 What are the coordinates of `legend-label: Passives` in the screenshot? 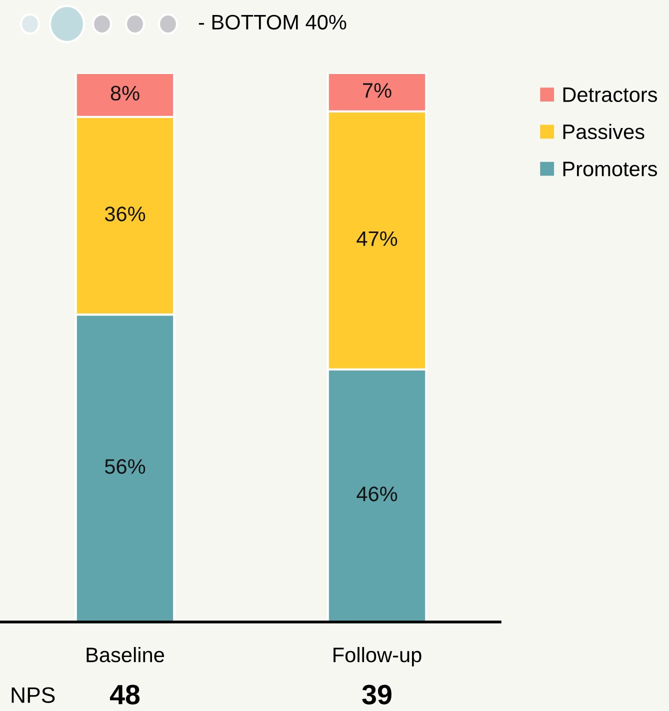 It's located at (603, 132).